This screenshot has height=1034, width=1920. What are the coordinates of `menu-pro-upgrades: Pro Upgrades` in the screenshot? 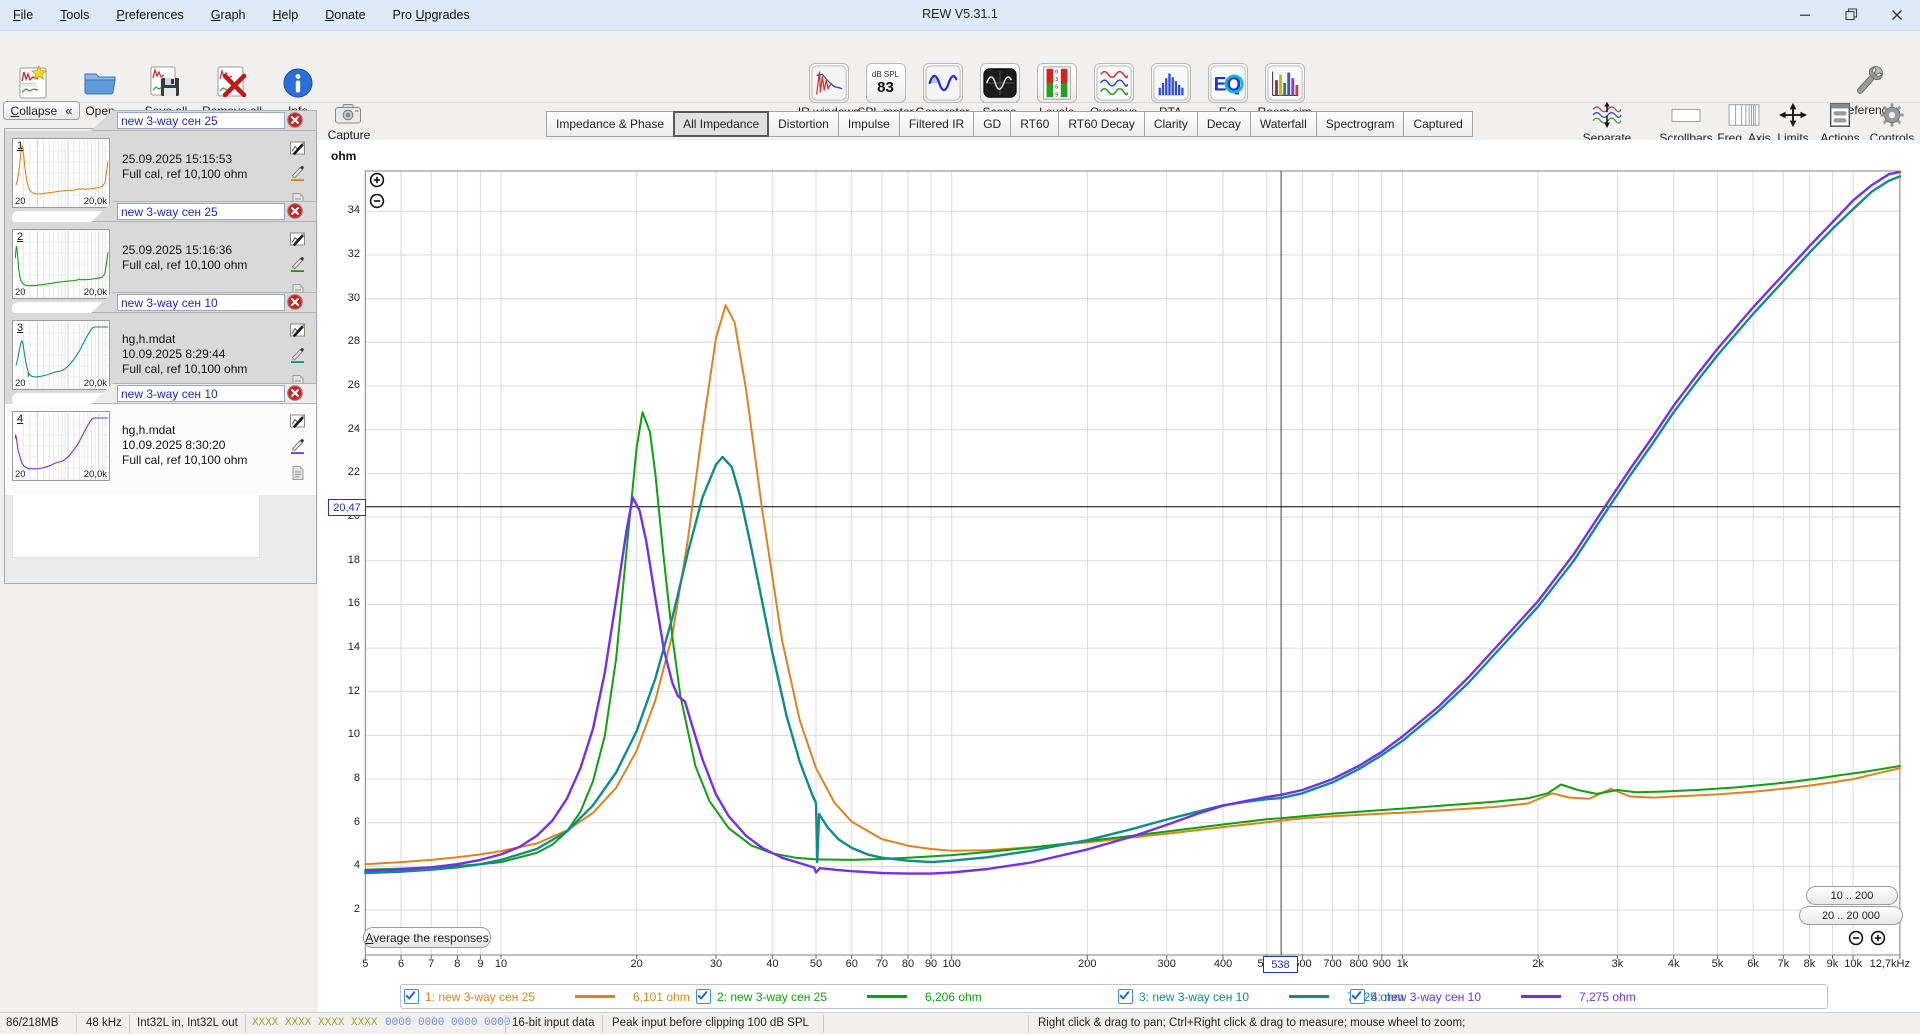 It's located at (431, 14).